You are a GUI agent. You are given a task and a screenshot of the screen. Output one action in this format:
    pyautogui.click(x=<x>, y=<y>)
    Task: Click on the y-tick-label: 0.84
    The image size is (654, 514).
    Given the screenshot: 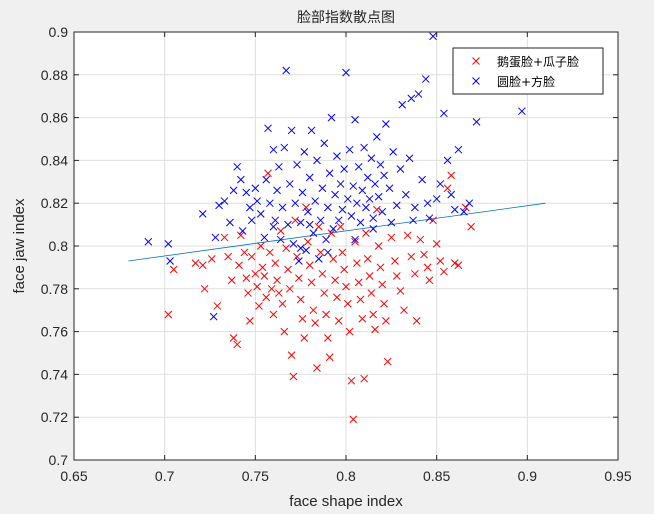 What is the action you would take?
    pyautogui.click(x=54, y=160)
    